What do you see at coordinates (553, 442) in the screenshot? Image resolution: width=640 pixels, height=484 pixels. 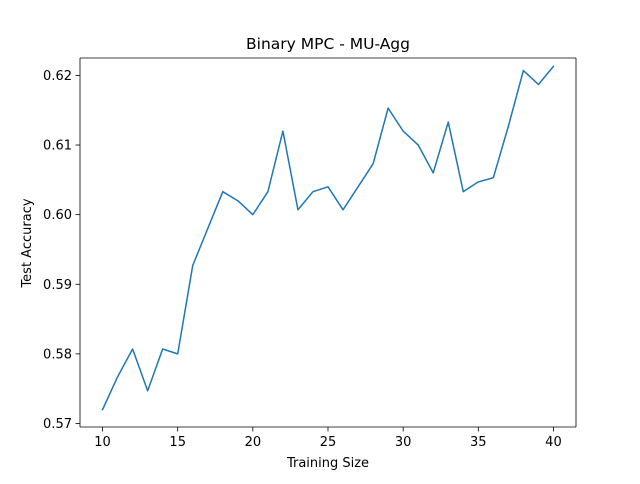 I see `x-tick-label: 40` at bounding box center [553, 442].